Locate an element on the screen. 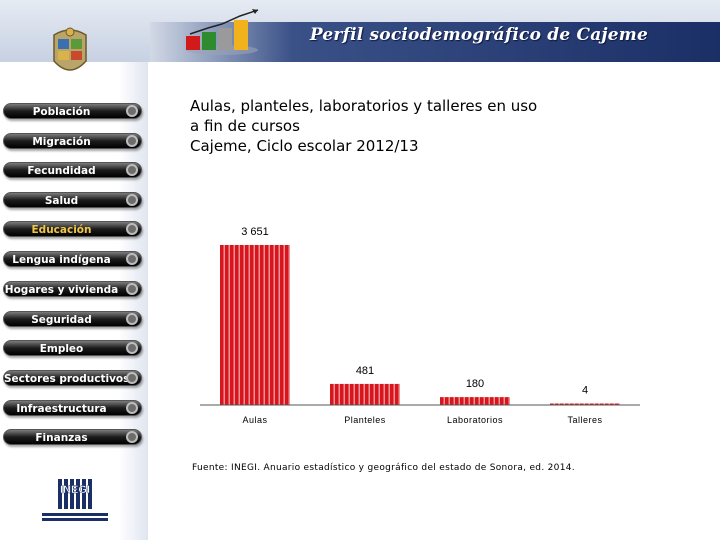 This screenshot has width=720, height=540. x-tick-label: Talleres is located at coordinates (584, 420).